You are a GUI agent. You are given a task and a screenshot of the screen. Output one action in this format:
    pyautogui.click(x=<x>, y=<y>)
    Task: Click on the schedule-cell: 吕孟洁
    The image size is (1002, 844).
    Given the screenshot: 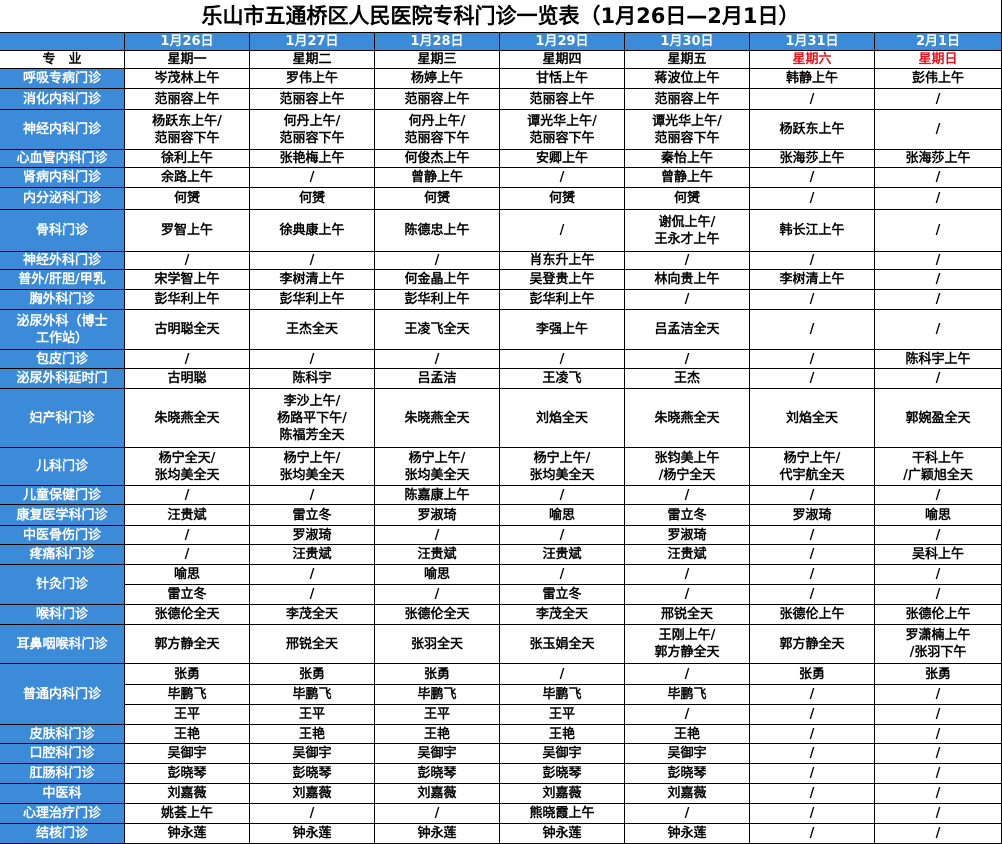 What is the action you would take?
    pyautogui.click(x=437, y=379)
    